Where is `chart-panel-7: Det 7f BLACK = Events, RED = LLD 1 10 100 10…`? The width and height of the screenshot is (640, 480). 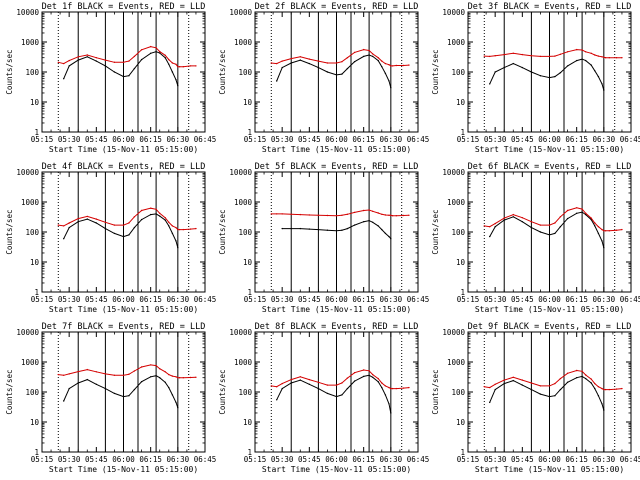 chart-panel-7: Det 7f BLACK = Events, RED = LLD 1 10 100 10… is located at coordinates (110, 398).